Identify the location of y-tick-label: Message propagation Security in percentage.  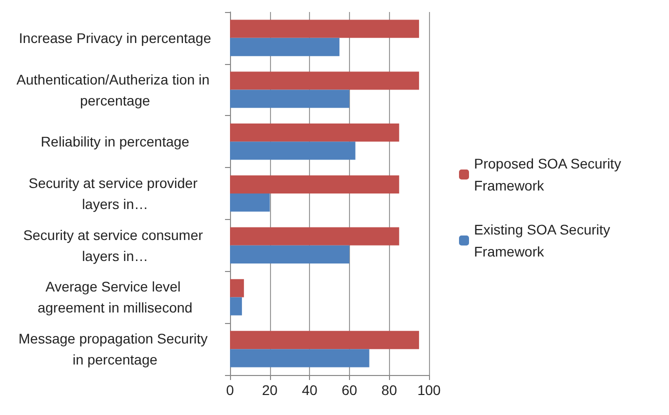
(115, 349).